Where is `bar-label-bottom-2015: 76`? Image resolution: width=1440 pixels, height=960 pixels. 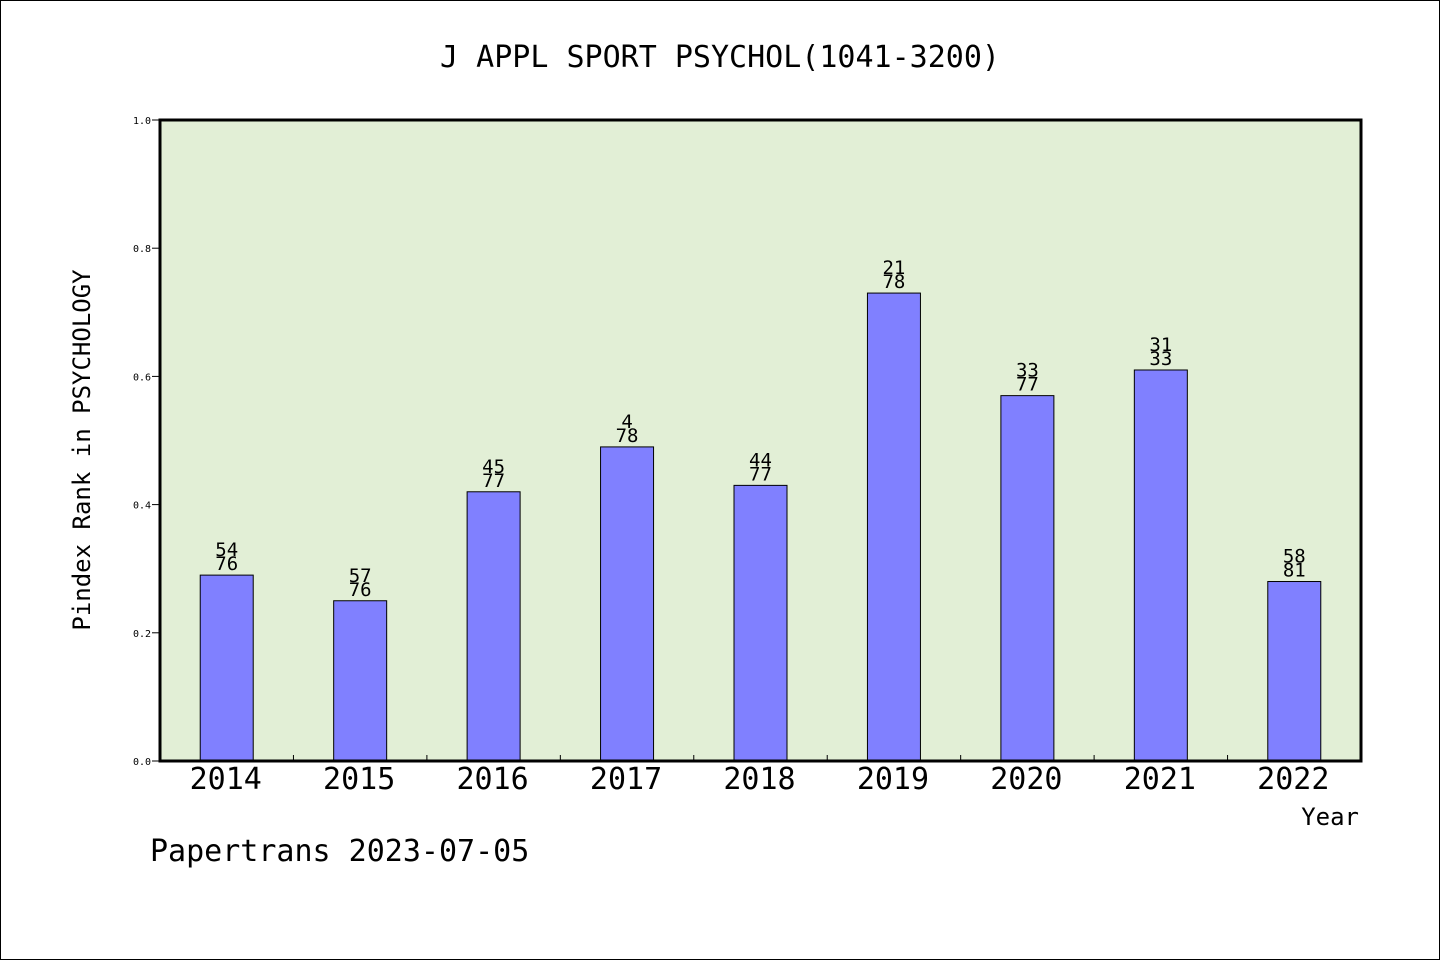 bar-label-bottom-2015: 76 is located at coordinates (360, 590).